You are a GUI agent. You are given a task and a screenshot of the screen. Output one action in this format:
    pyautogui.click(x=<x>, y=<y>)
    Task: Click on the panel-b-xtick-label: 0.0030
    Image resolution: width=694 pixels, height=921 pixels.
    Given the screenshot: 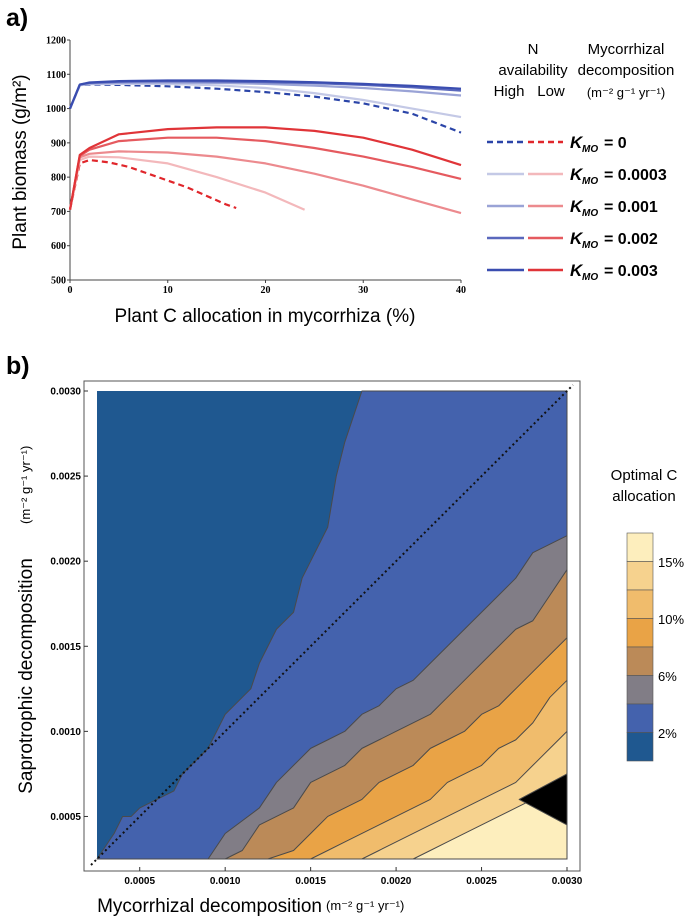 What is the action you would take?
    pyautogui.click(x=567, y=881)
    